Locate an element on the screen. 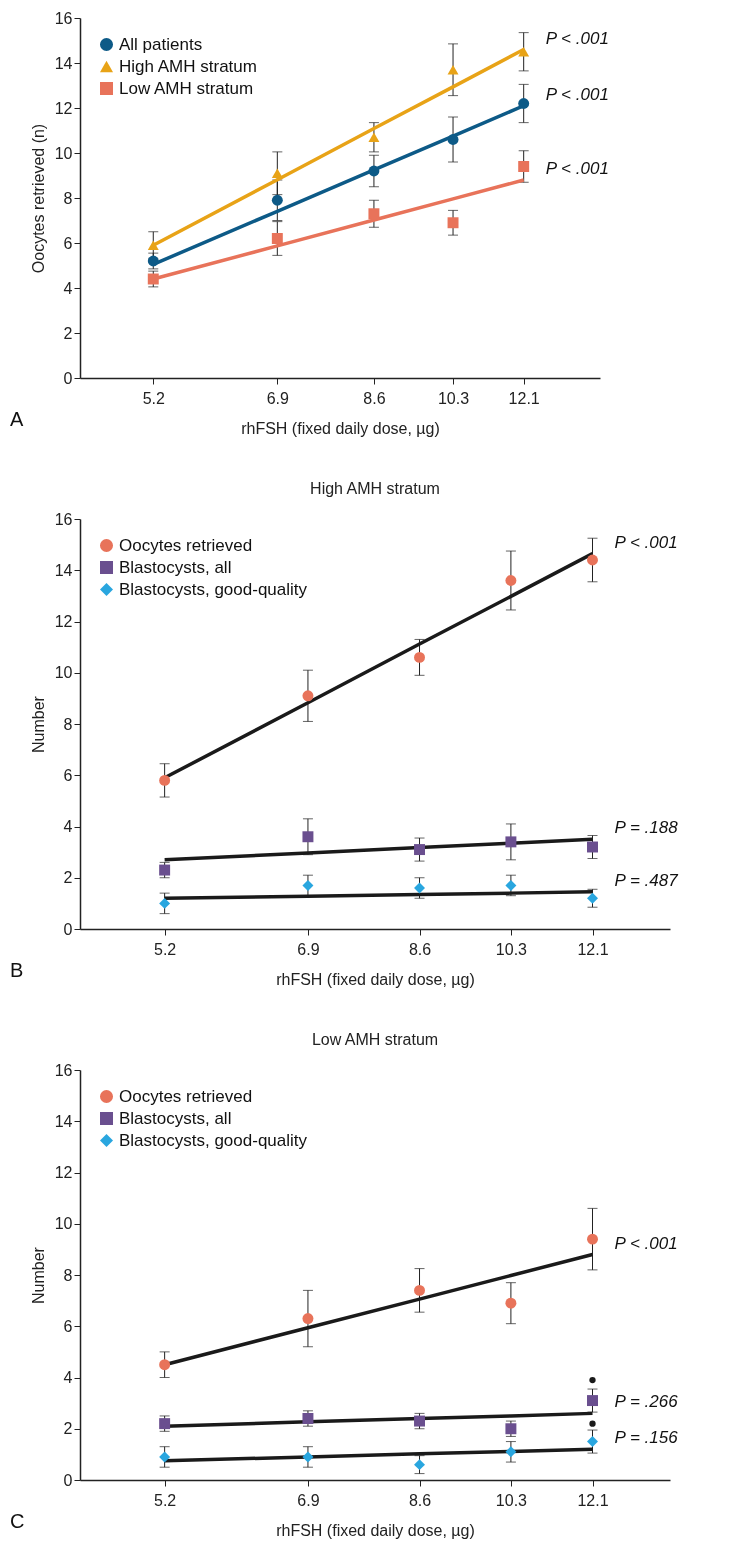 Image resolution: width=734 pixels, height=1561 pixels. chart-title: High AMH stratum is located at coordinates (375, 488).